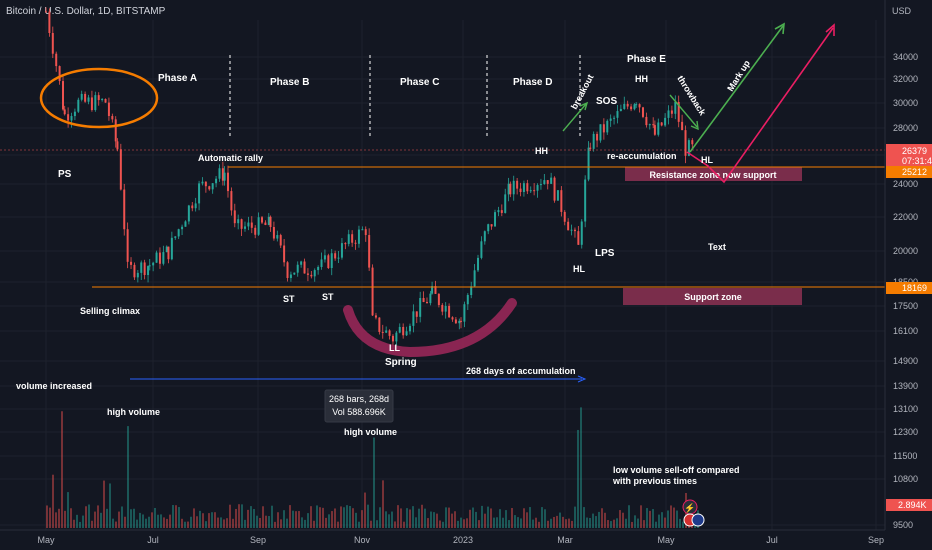 Image resolution: width=932 pixels, height=550 pixels. What do you see at coordinates (676, 470) in the screenshot?
I see `low-volume-label-line1: low volume sell-off compared` at bounding box center [676, 470].